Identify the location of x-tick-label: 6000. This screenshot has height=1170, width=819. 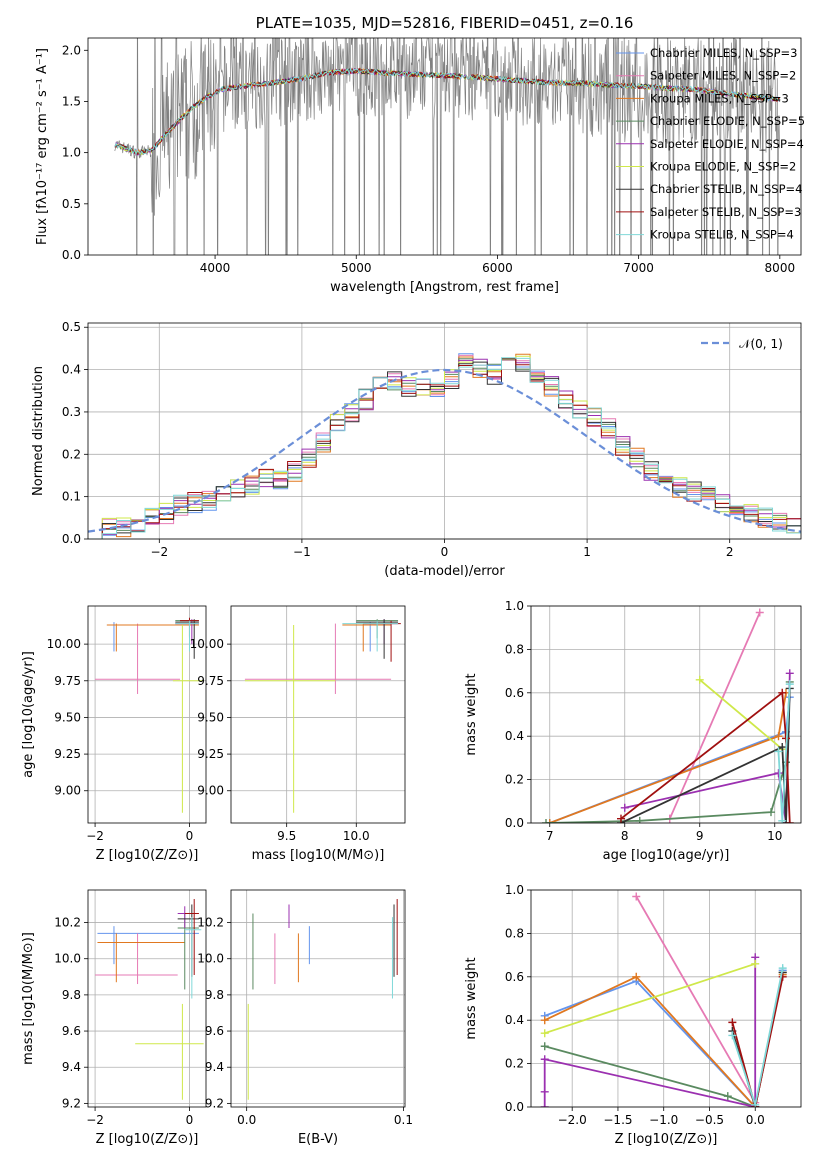
(497, 268).